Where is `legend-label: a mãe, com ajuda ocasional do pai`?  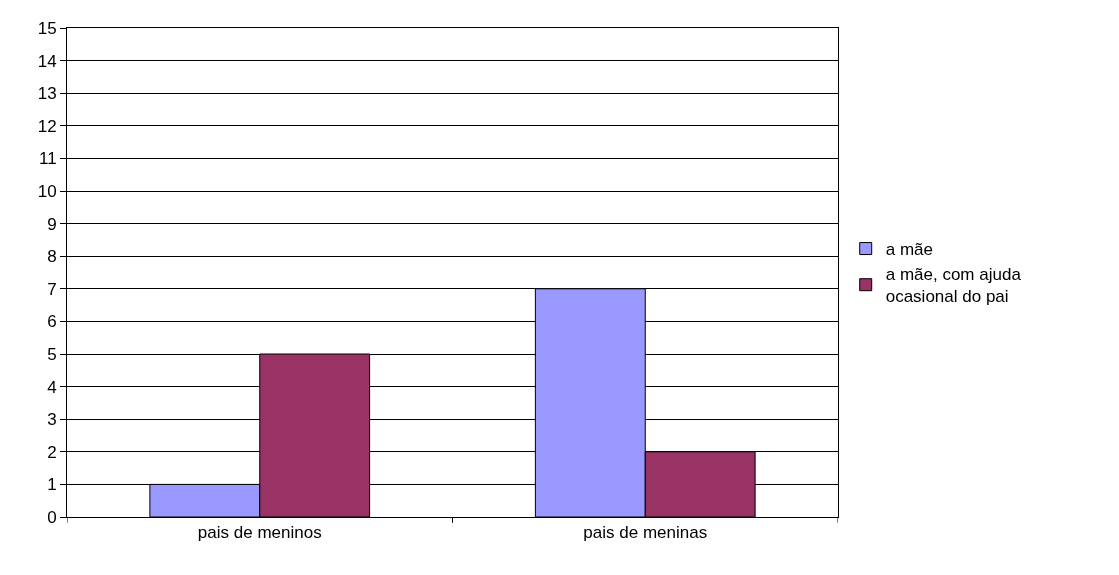 legend-label: a mãe, com ajuda ocasional do pai is located at coordinates (953, 286).